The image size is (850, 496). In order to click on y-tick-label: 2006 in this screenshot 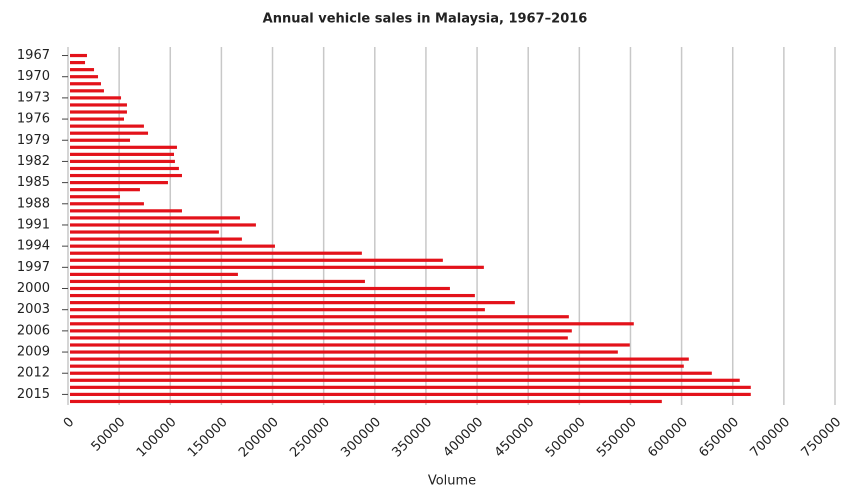, I will do `click(33, 330)`.